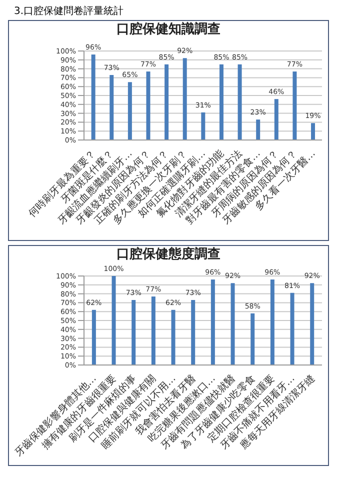 The height and width of the screenshot is (480, 339). Describe the element at coordinates (169, 255) in the screenshot. I see `chart-title: 口腔保健態度調查` at that location.